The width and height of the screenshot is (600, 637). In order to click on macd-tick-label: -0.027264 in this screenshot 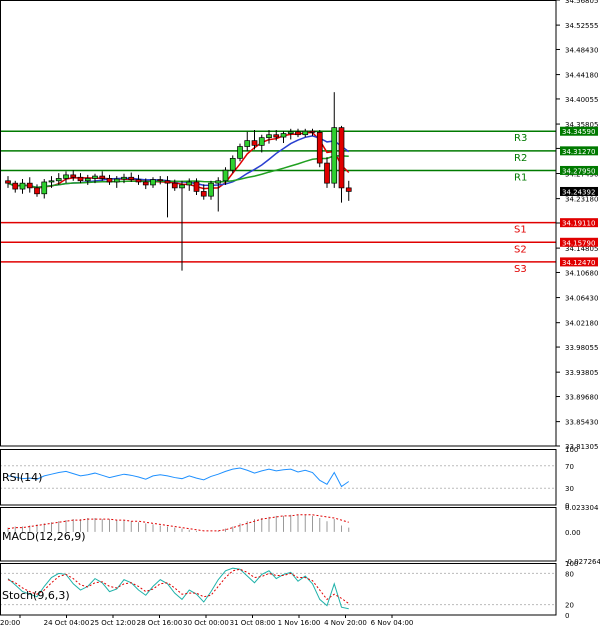, I will do `click(582, 562)`.